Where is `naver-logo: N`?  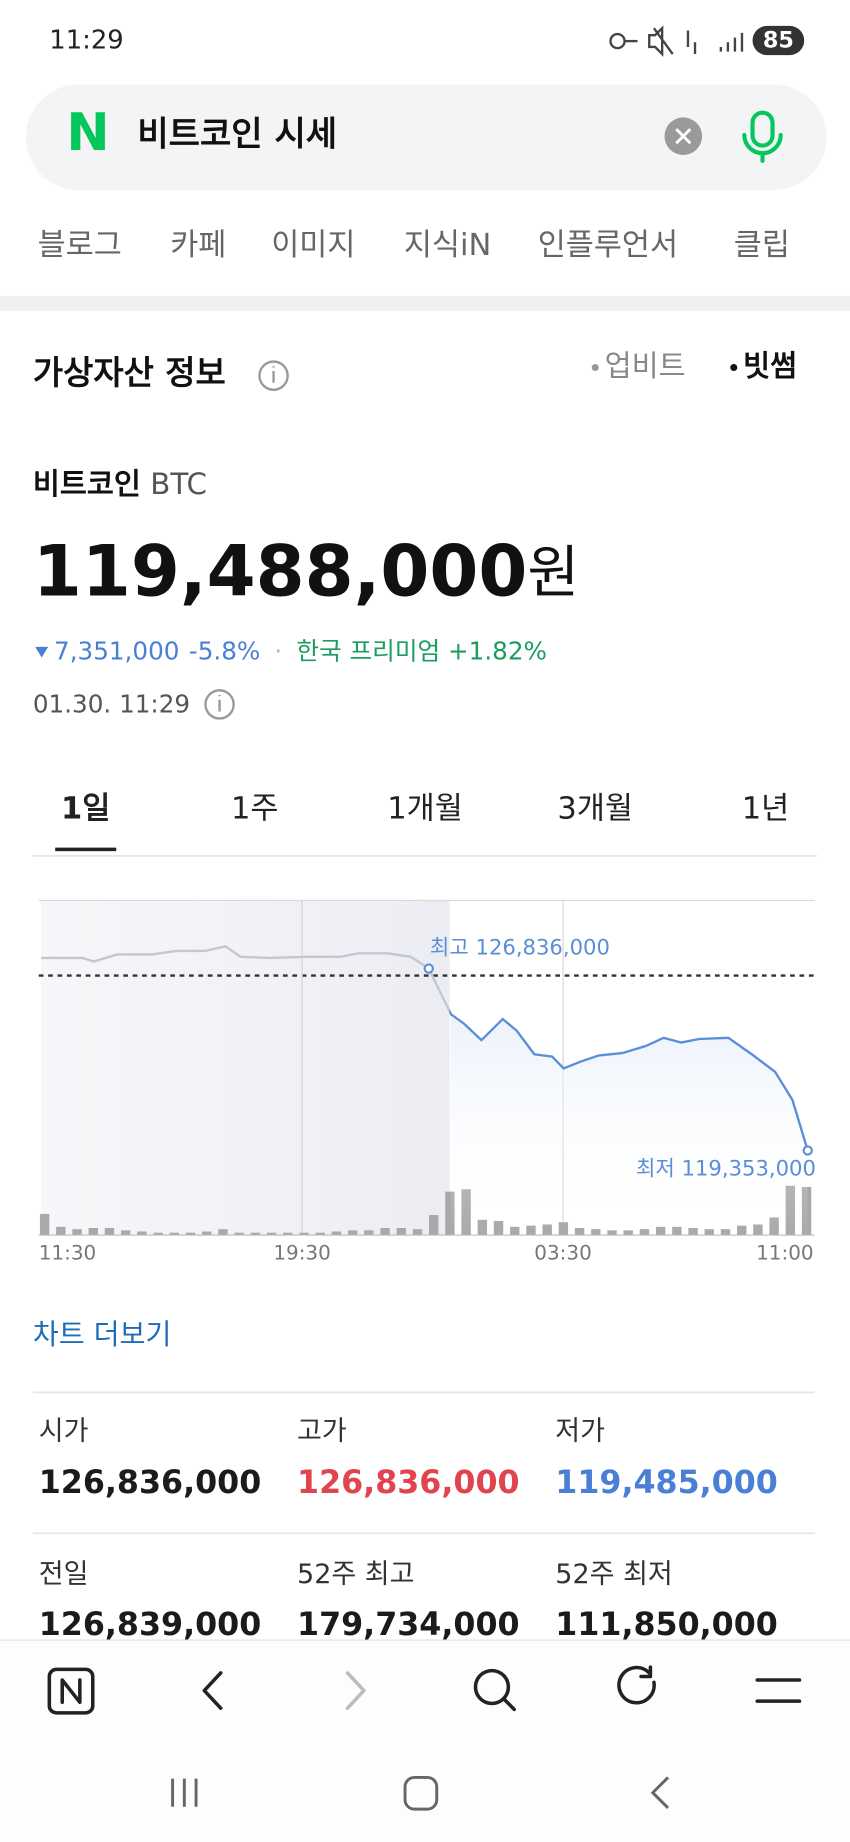 naver-logo: N is located at coordinates (87, 133).